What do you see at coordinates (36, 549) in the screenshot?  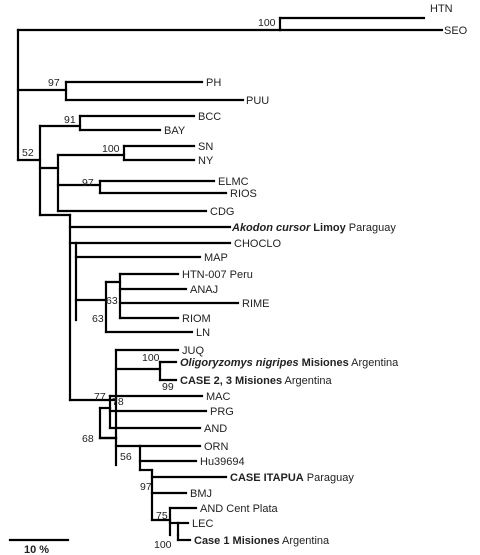 I see `scale-bar-label: 10 %` at bounding box center [36, 549].